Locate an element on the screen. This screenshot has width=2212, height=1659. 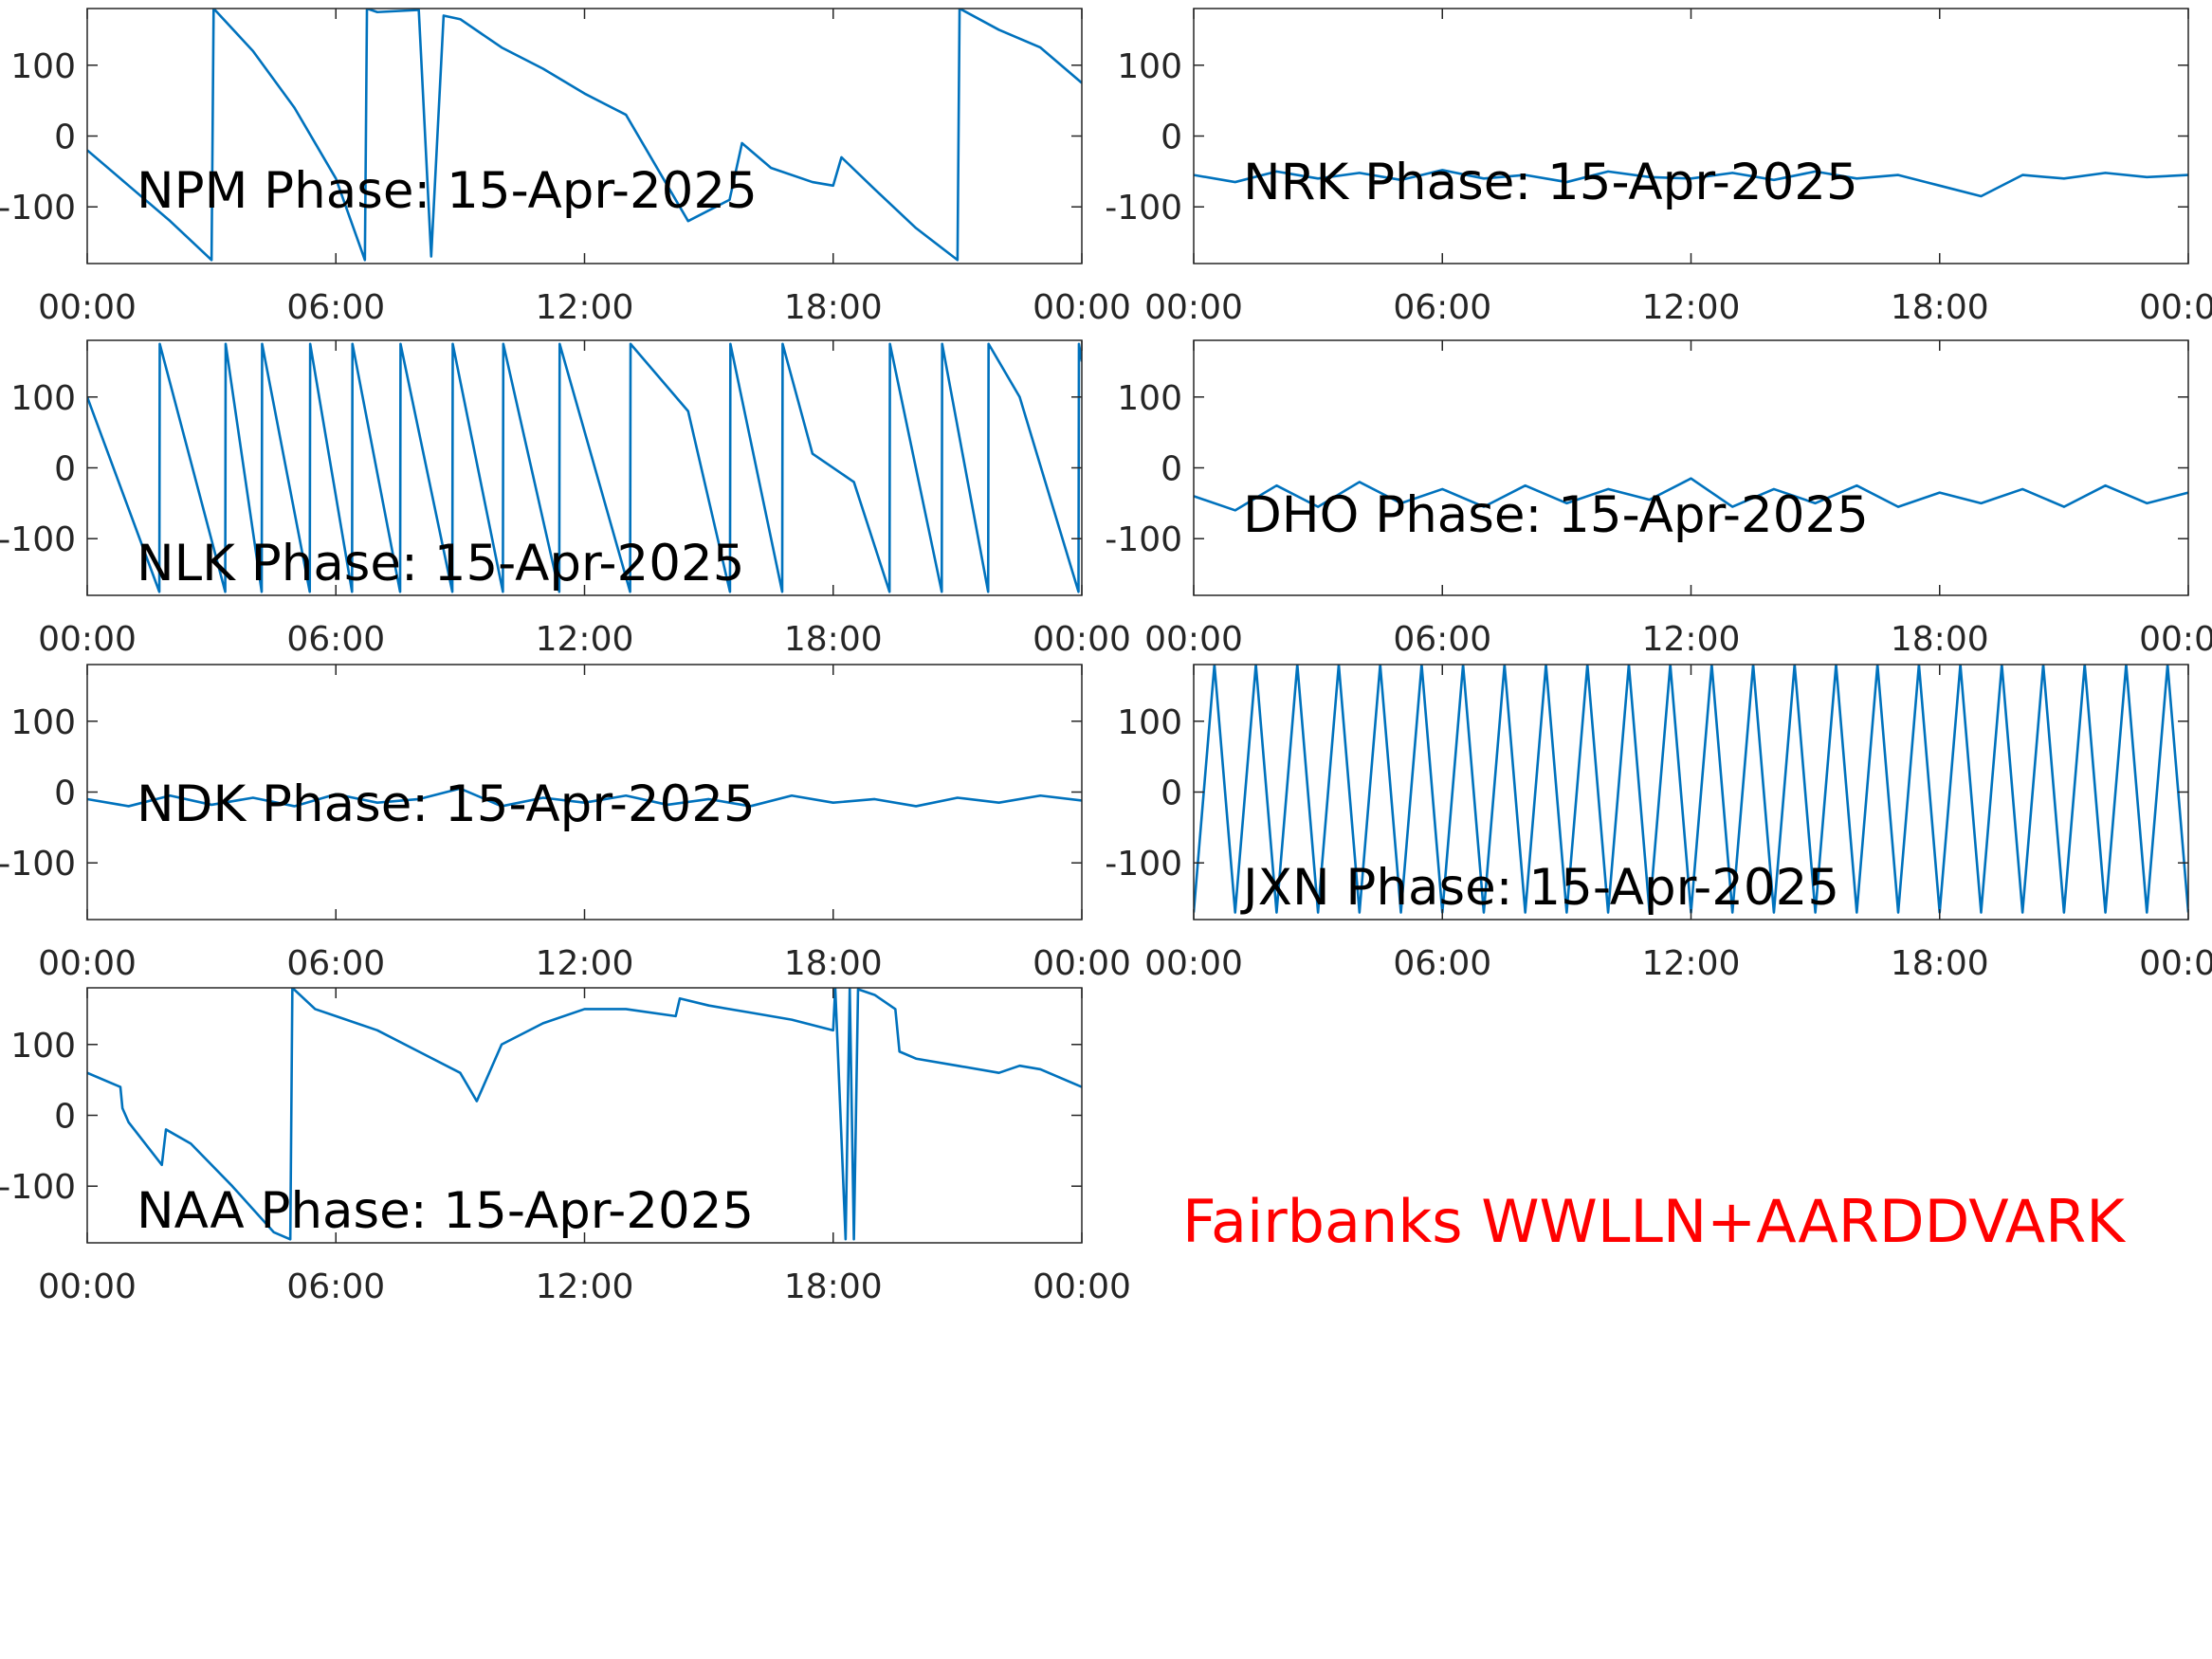
subplot-title: NLK Phase: 15-Apr-2025 is located at coordinates (440, 563).